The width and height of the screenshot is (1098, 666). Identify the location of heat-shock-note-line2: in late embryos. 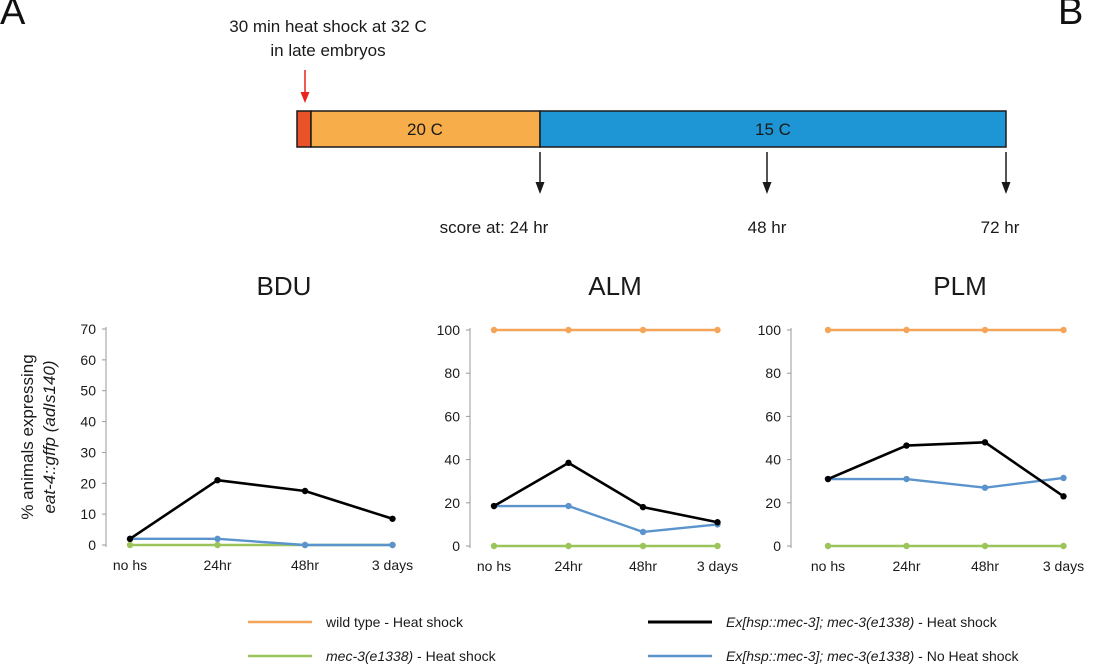
(327, 50).